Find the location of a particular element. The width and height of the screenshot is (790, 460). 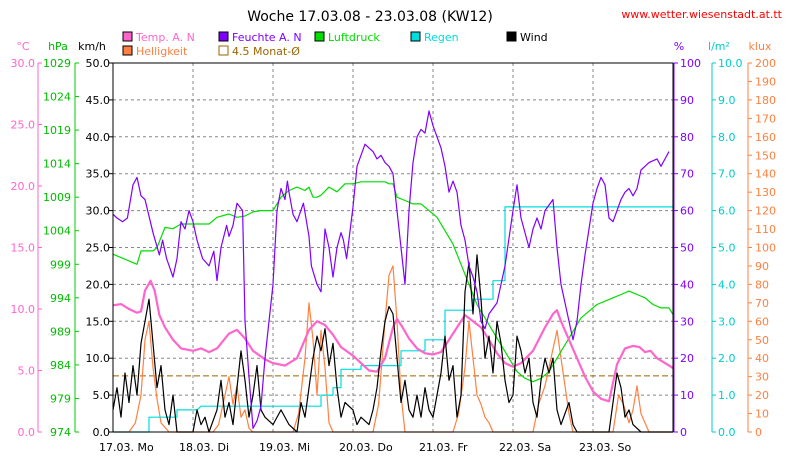

pressure-tick-label: 974 is located at coordinates (60, 432).